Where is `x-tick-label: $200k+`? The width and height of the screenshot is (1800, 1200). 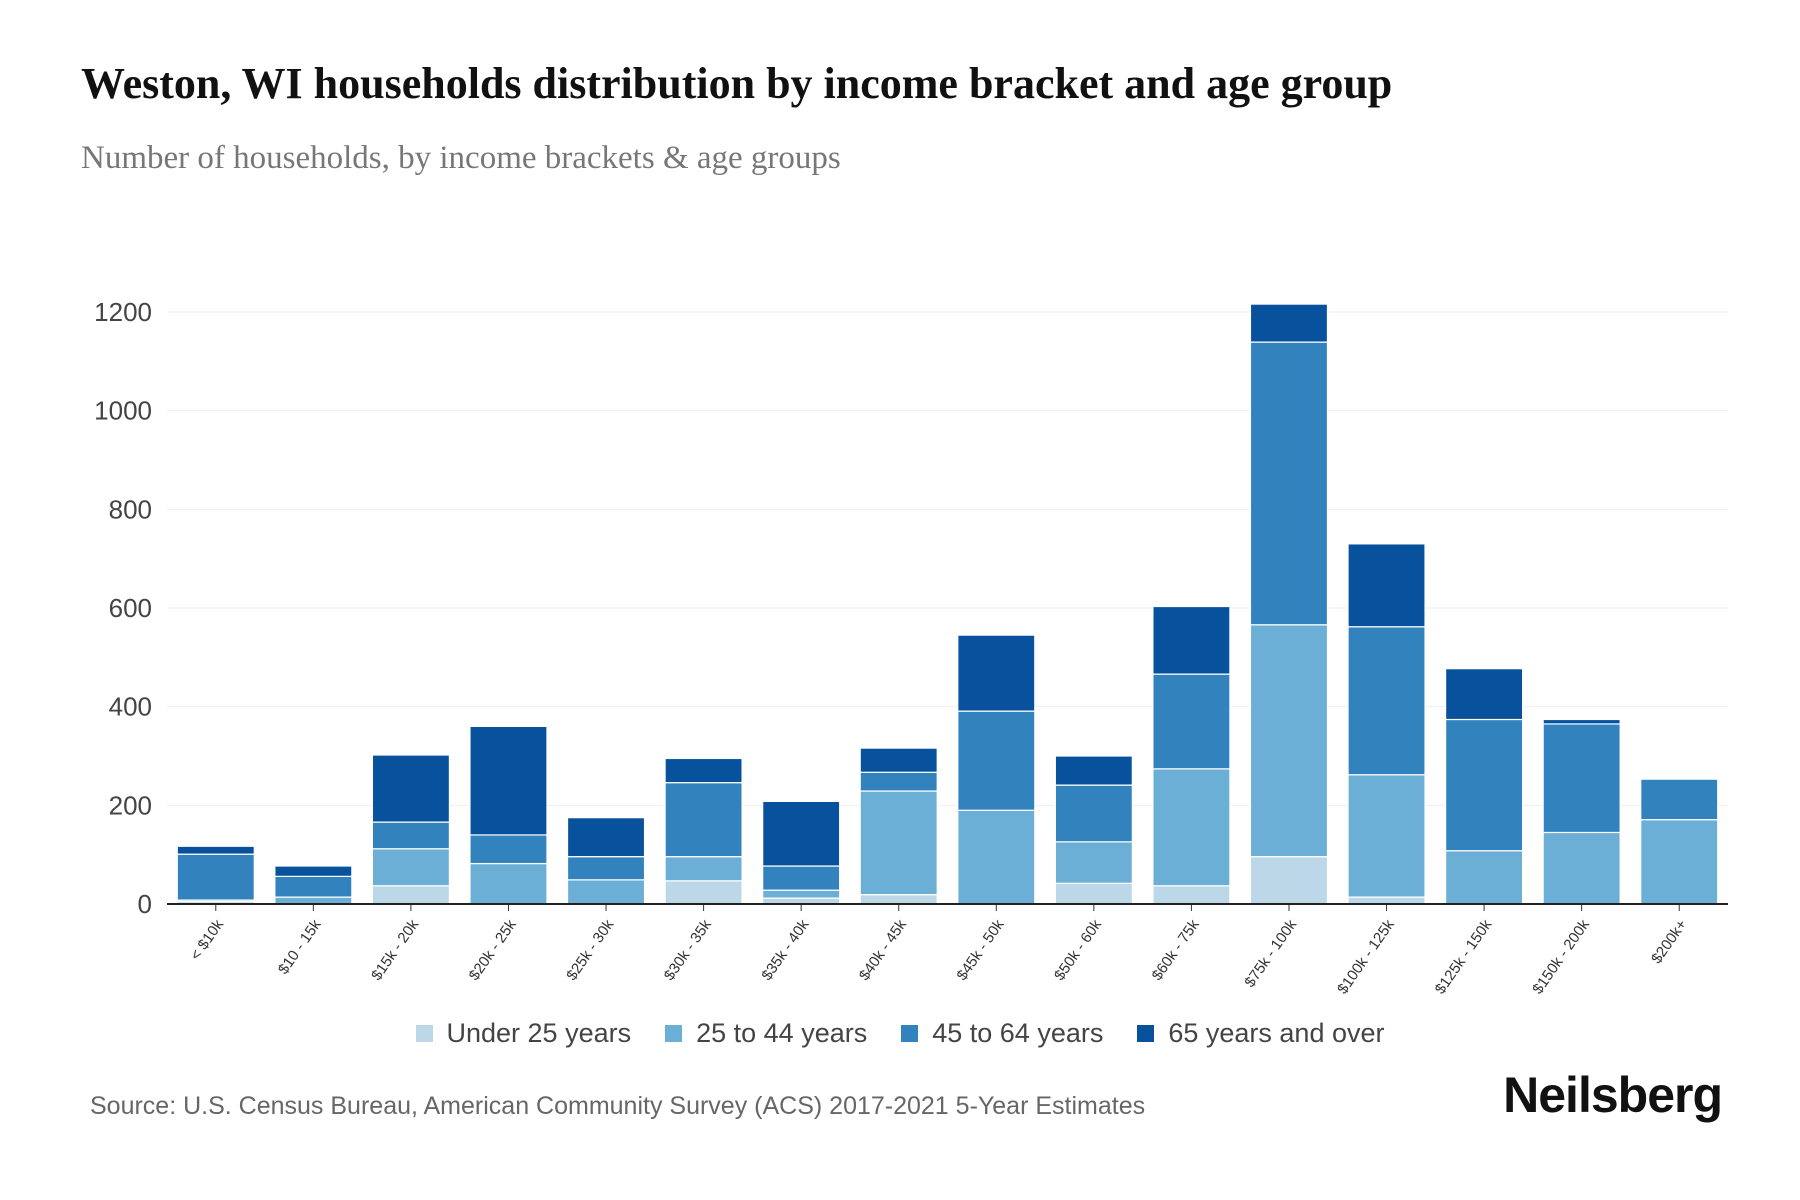 x-tick-label: $200k+ is located at coordinates (1669, 941).